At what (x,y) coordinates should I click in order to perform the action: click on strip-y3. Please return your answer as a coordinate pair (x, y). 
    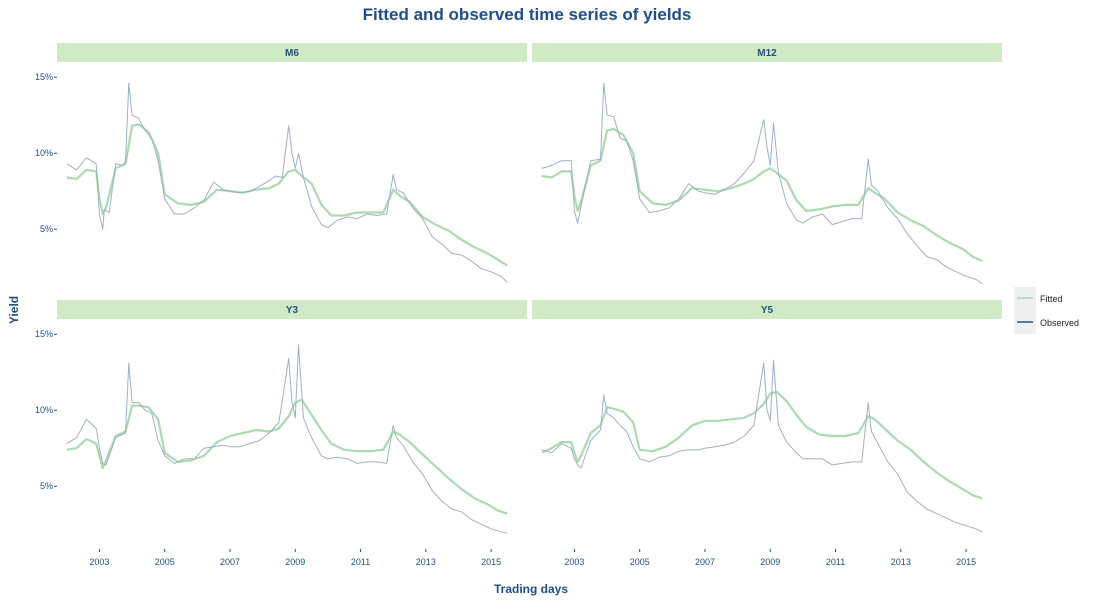
    Looking at the image, I should click on (292, 309).